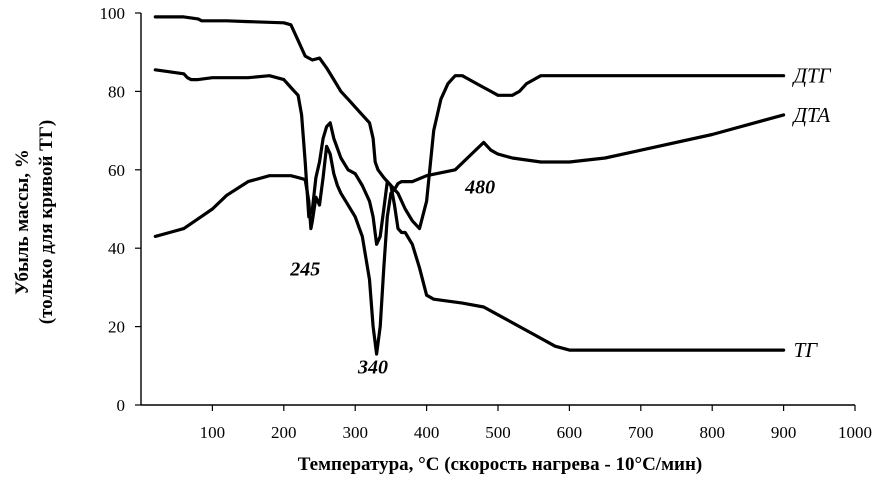 The width and height of the screenshot is (885, 479). Describe the element at coordinates (641, 432) in the screenshot. I see `x-tick-label: 700` at that location.